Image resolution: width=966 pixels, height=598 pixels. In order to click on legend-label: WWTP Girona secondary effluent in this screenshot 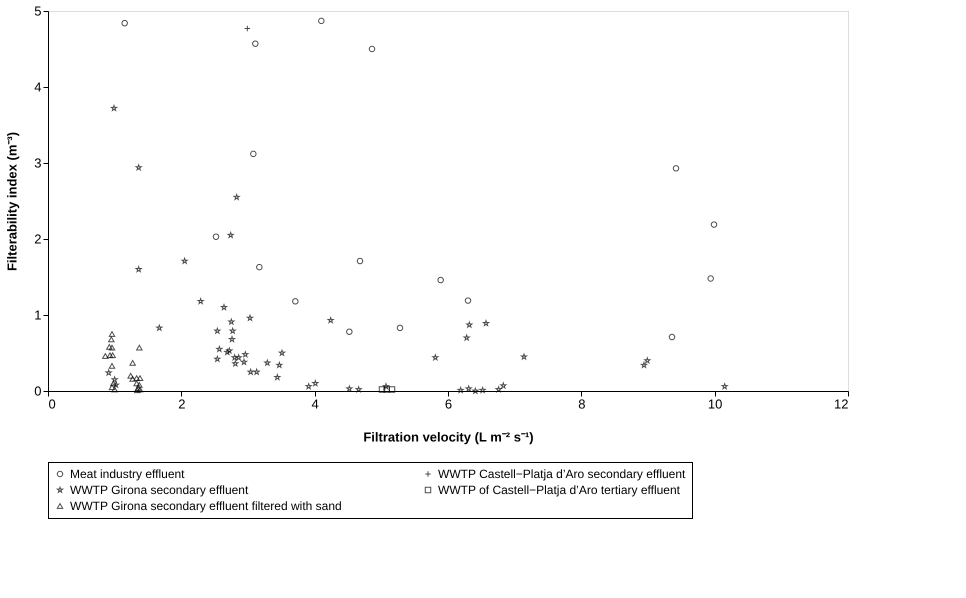, I will do `click(159, 490)`.